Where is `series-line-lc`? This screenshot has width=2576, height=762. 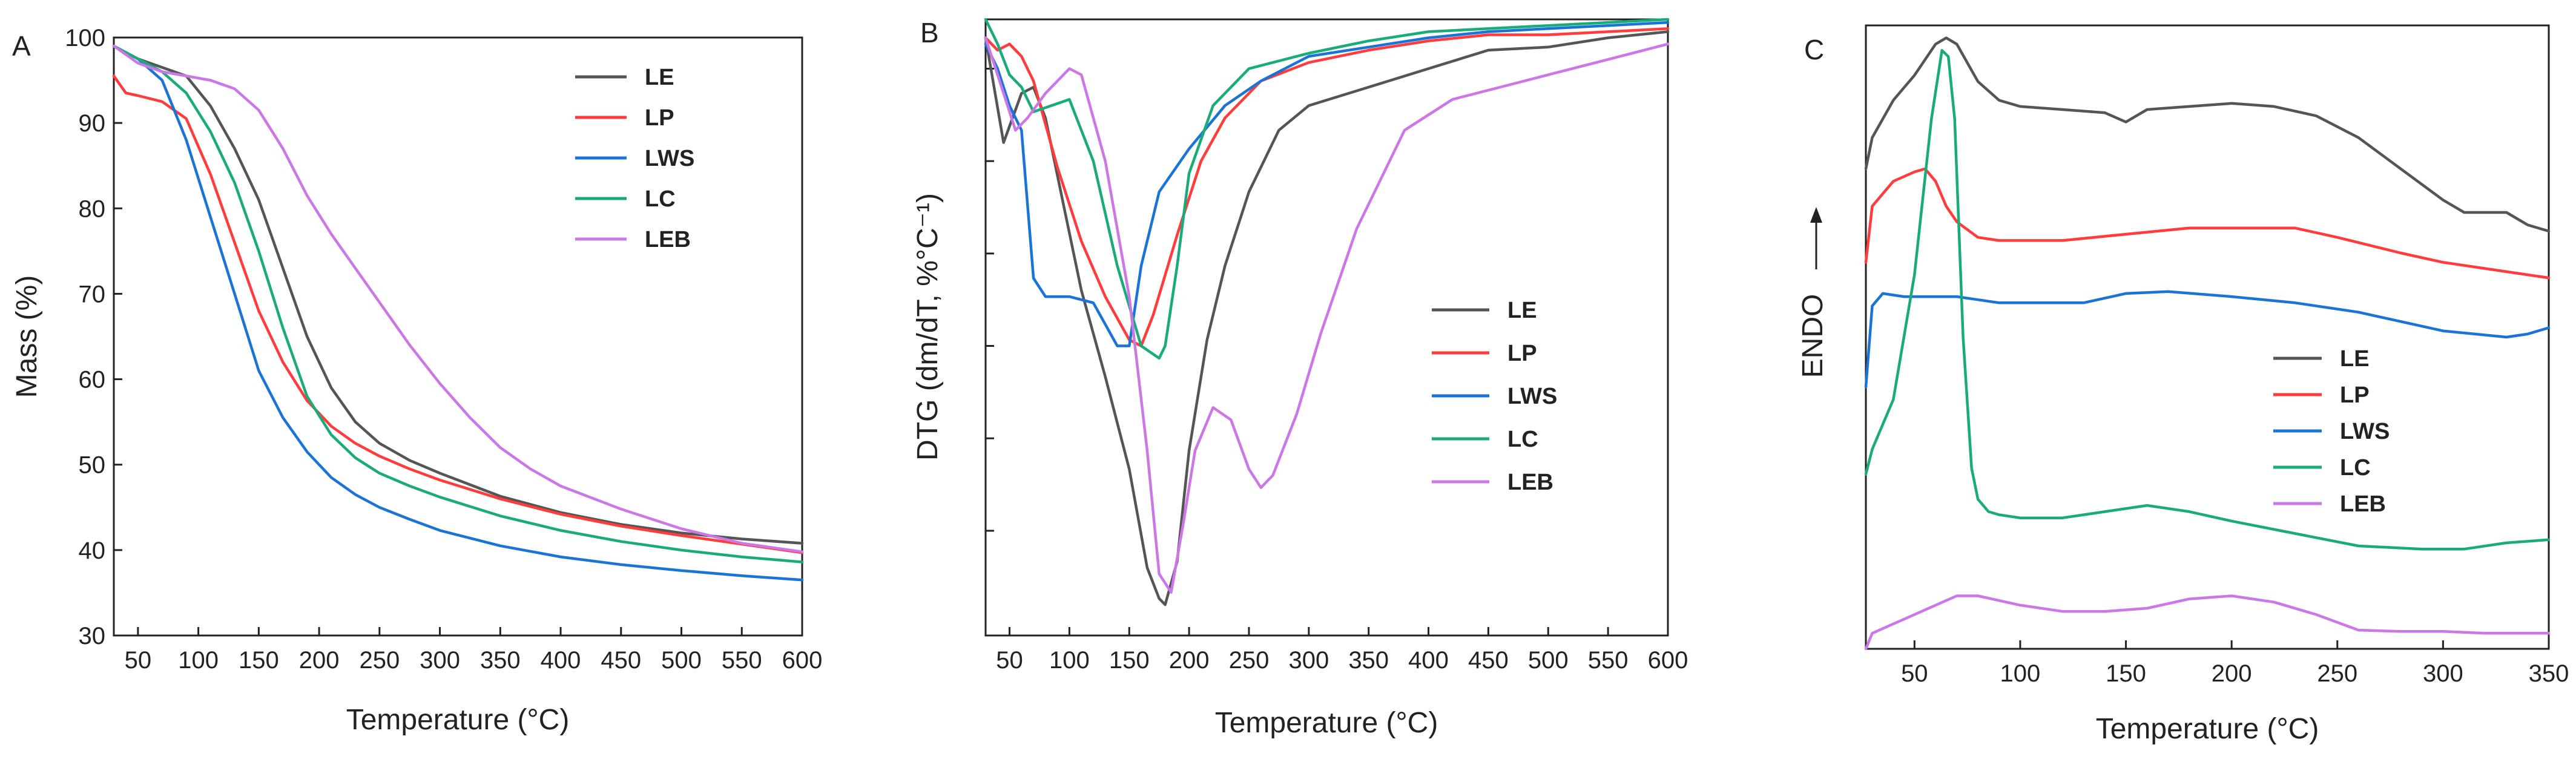 series-line-lc is located at coordinates (1327, 189).